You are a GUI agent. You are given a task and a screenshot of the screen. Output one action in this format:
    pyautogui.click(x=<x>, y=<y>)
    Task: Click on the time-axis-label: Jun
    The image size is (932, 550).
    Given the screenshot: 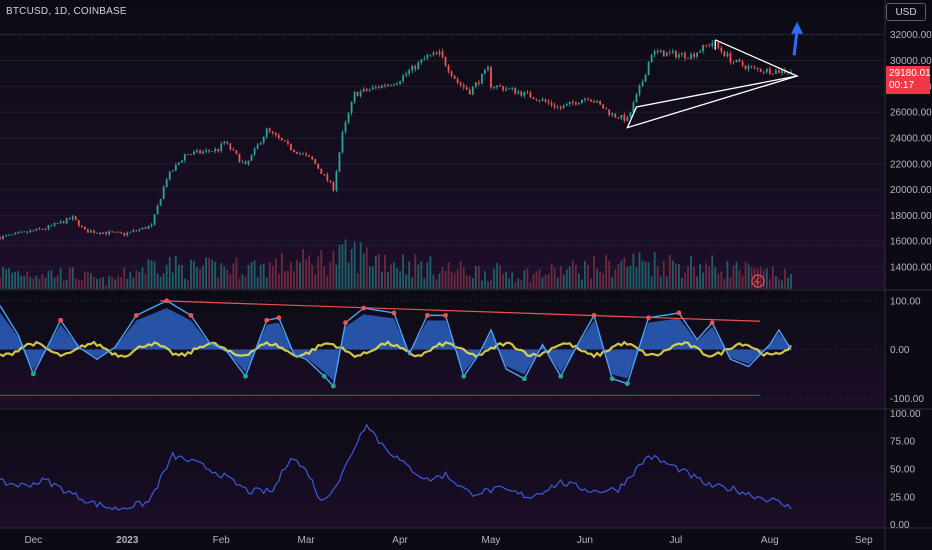 What is the action you would take?
    pyautogui.click(x=585, y=540)
    